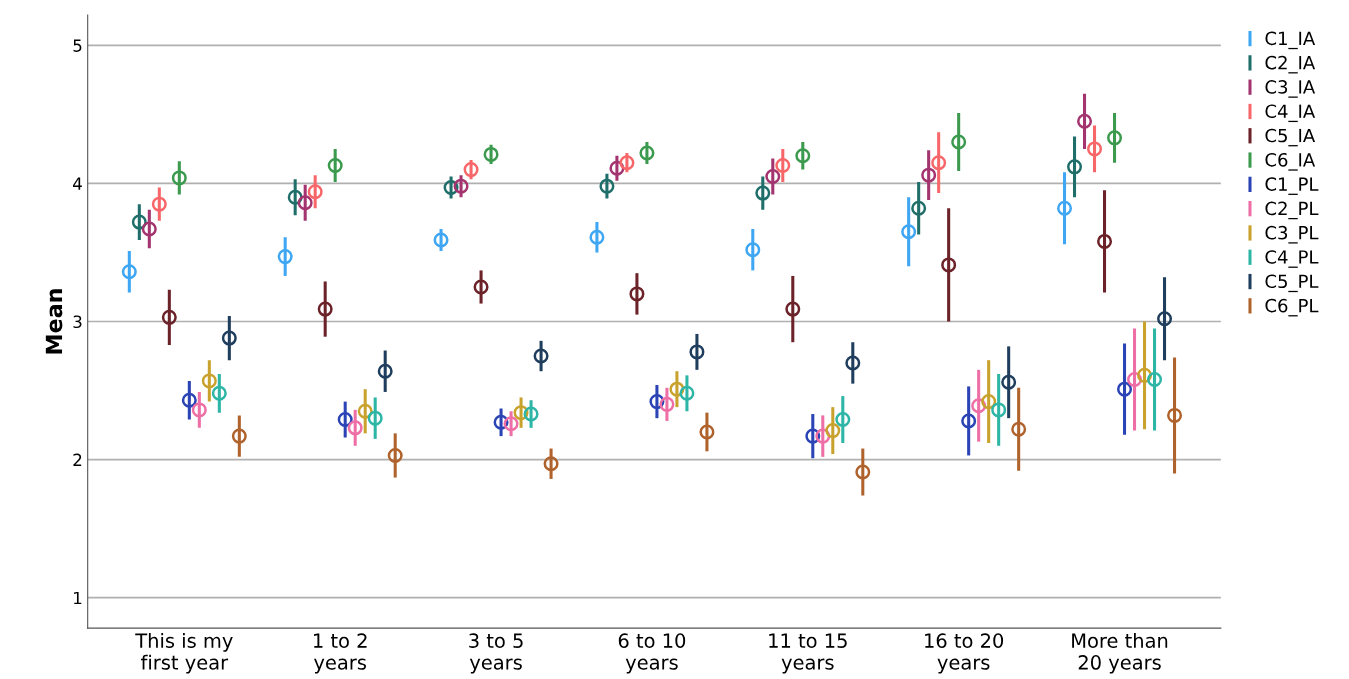  What do you see at coordinates (1292, 283) in the screenshot?
I see `legend-label: C5_PL` at bounding box center [1292, 283].